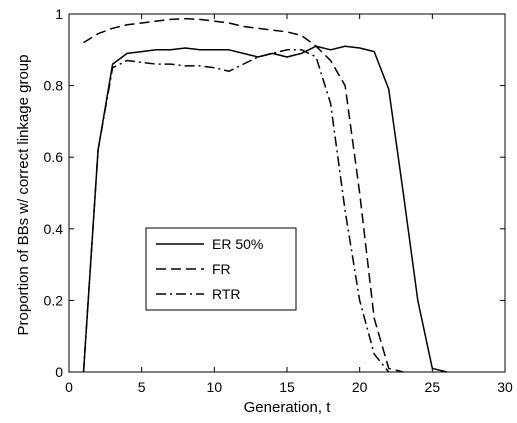  Describe the element at coordinates (505, 387) in the screenshot. I see `x-tick-label: 30` at that location.